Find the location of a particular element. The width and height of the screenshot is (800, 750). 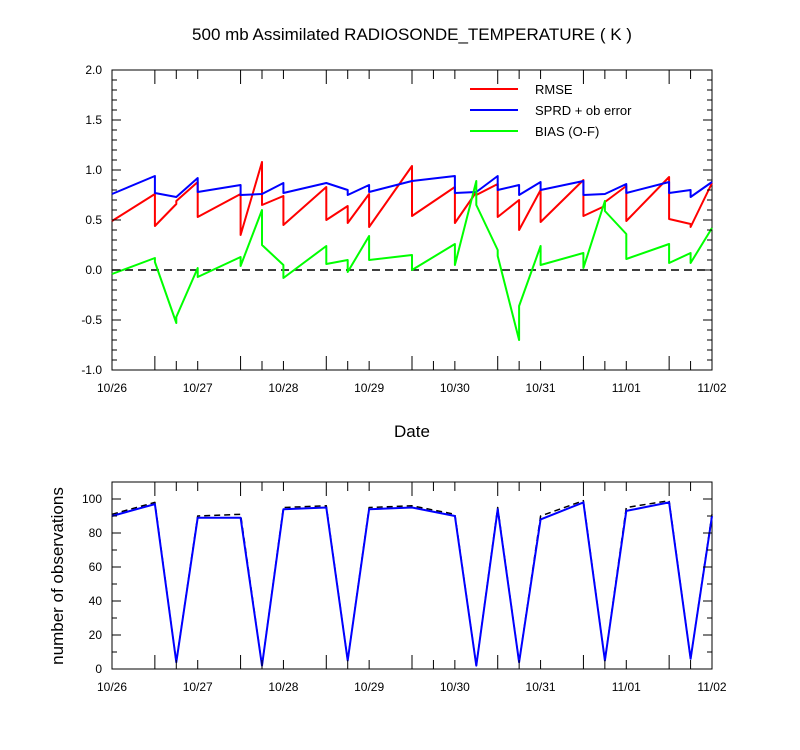

x-axis-label: Date is located at coordinates (412, 431).